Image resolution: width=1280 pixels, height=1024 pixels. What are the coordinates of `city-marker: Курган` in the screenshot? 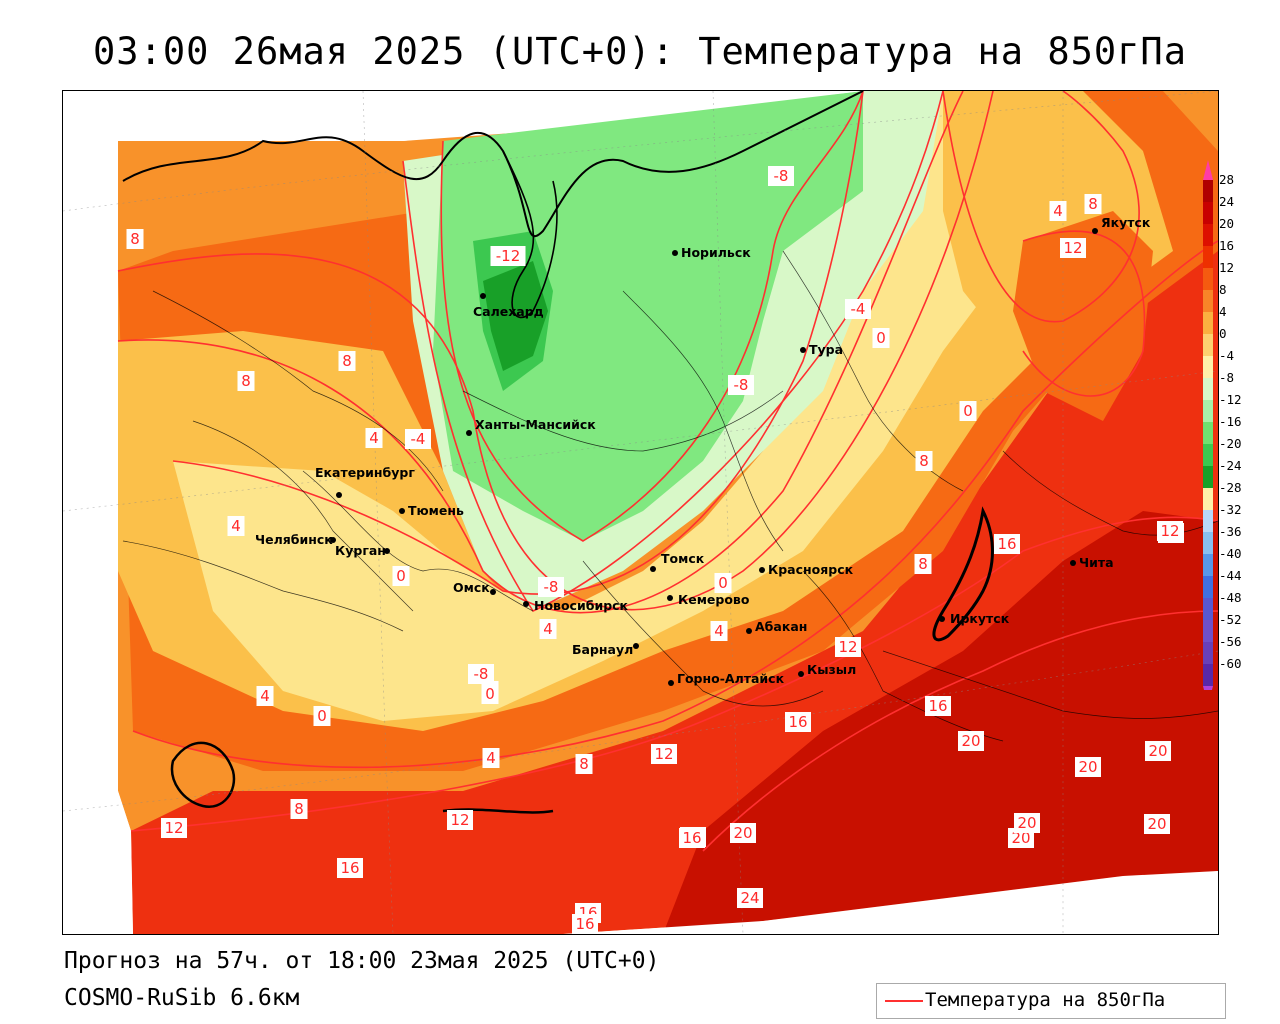 It's located at (362, 550).